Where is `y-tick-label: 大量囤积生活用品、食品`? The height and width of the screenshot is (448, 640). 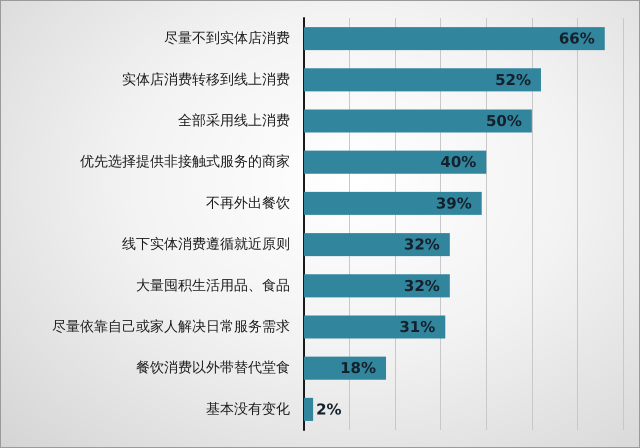
y-tick-label: 大量囤积生活用品、食品 is located at coordinates (213, 286).